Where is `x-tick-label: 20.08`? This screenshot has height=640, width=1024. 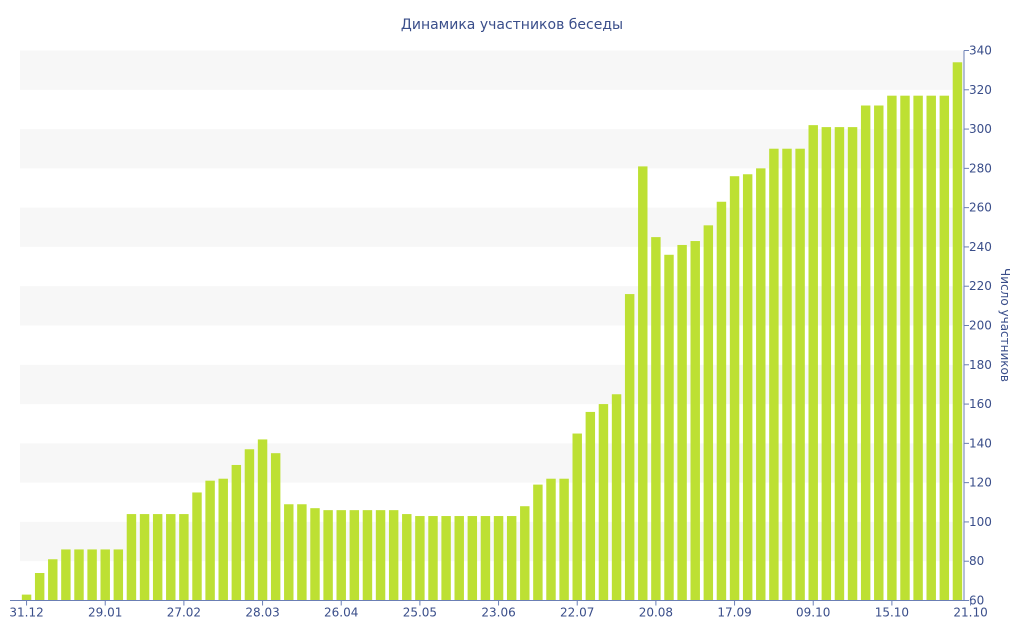
x-tick-label: 20.08 is located at coordinates (656, 613).